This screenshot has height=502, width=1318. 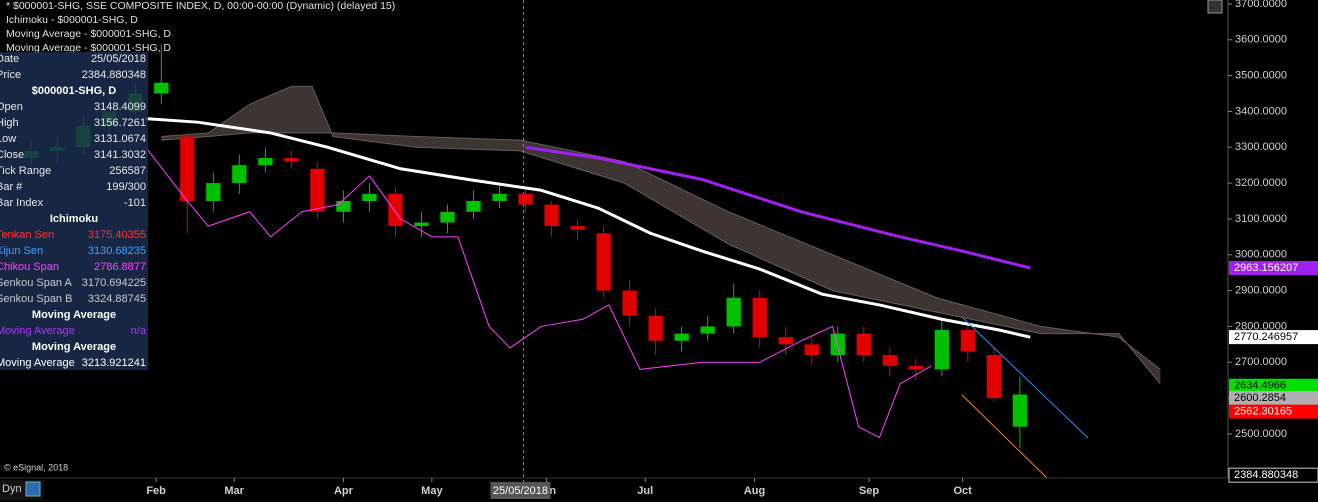 What do you see at coordinates (120, 267) in the screenshot?
I see `panel-value: 2786.8877` at bounding box center [120, 267].